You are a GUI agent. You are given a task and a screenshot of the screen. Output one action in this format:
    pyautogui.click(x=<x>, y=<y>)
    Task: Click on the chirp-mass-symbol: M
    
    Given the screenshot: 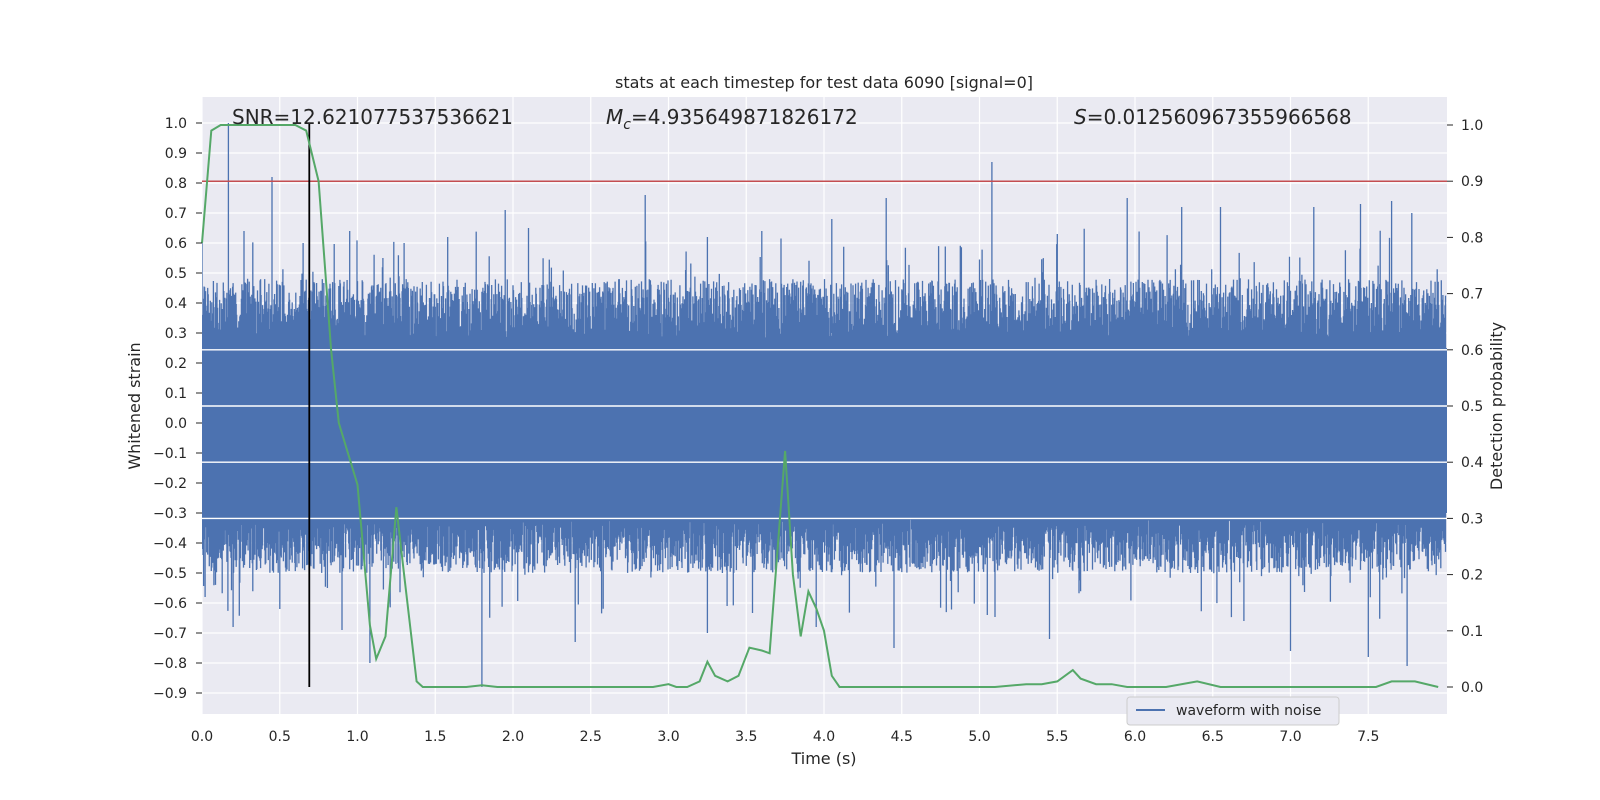 What is the action you would take?
    pyautogui.click(x=614, y=117)
    